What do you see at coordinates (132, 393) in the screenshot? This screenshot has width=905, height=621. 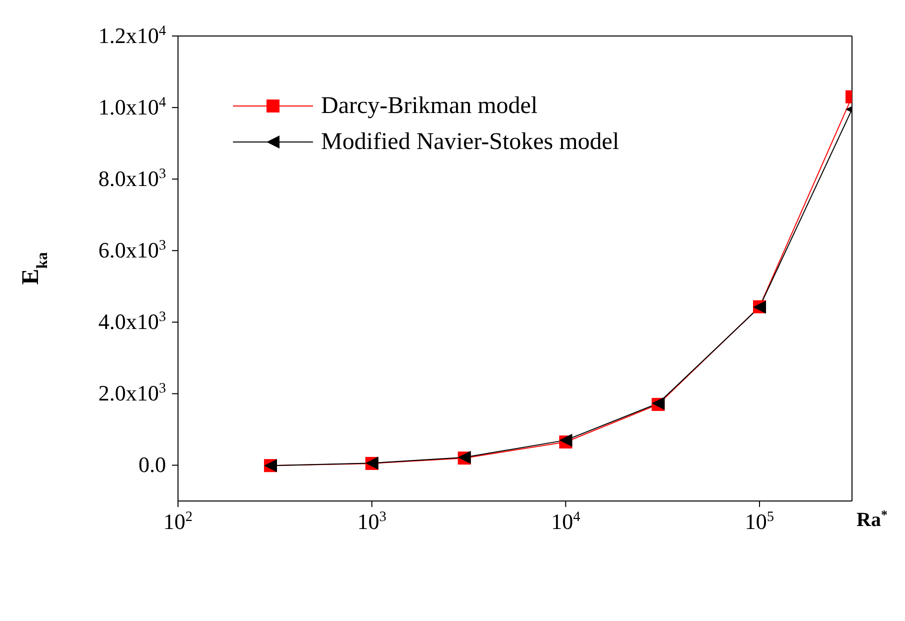 I see `y-tick-label: 2.0x10$^{3}$` at bounding box center [132, 393].